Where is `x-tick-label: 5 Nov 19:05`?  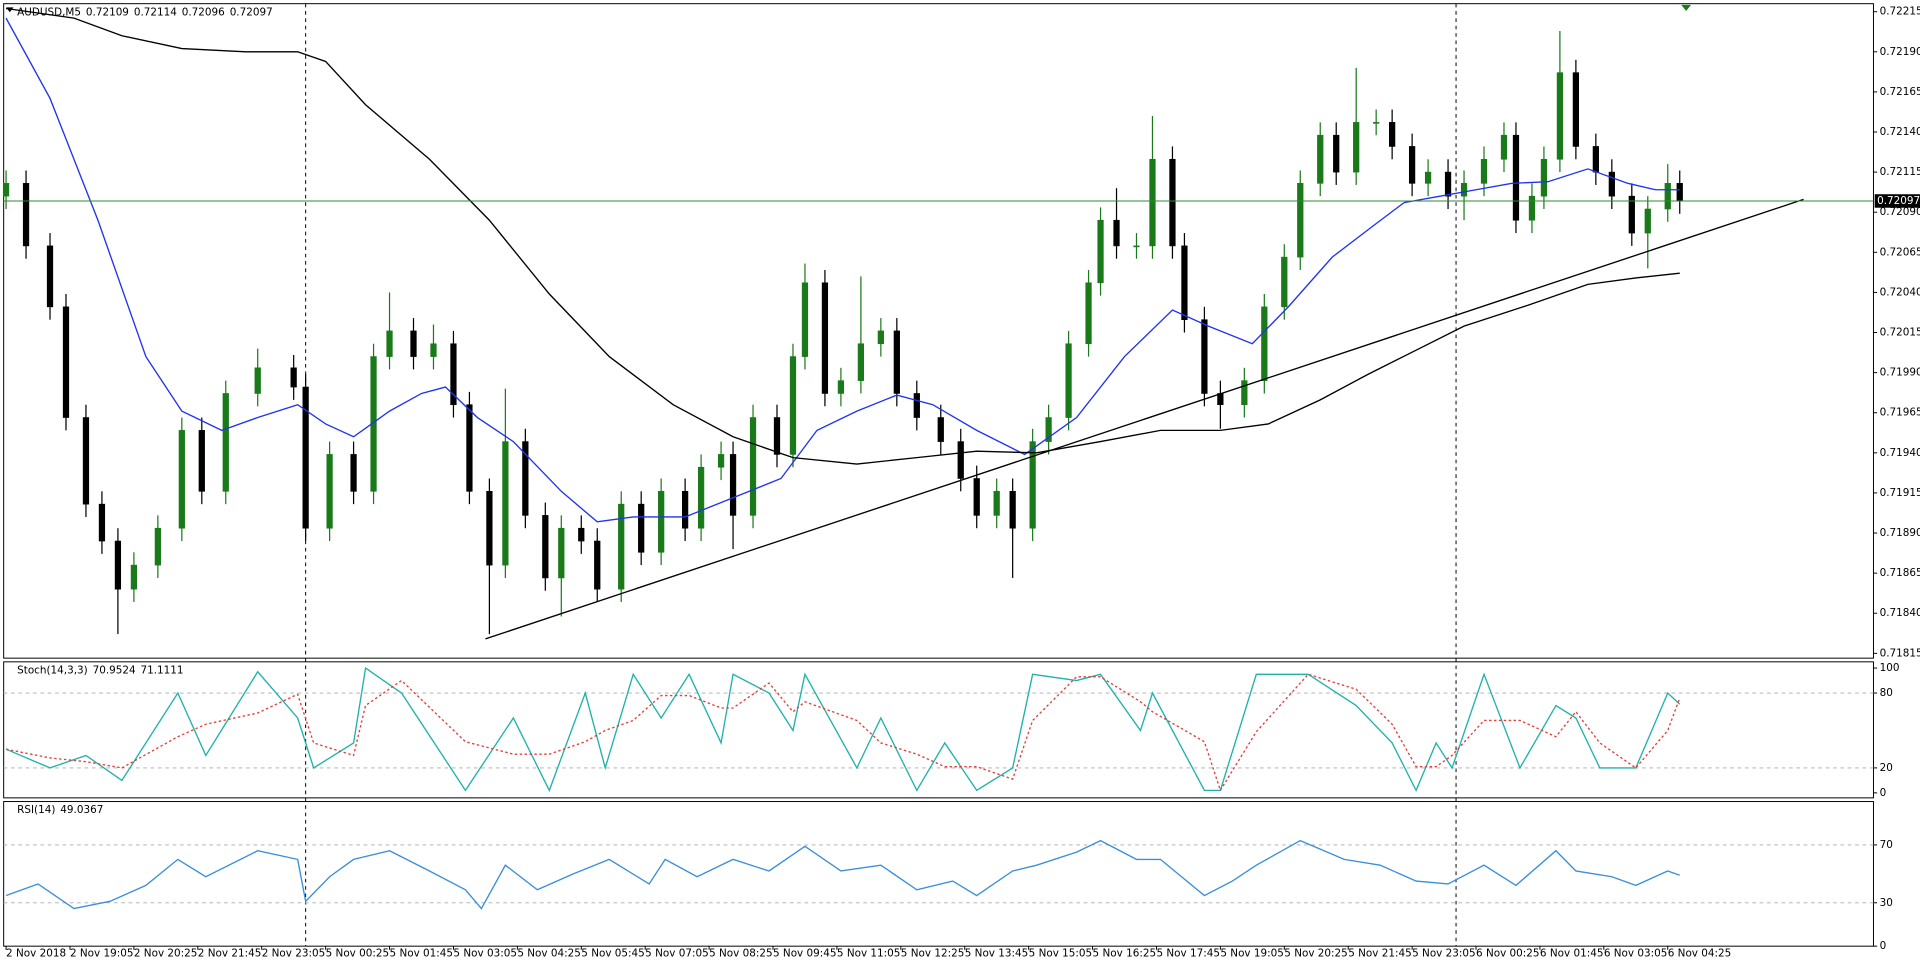 x-tick-label: 5 Nov 19:05 is located at coordinates (1252, 954).